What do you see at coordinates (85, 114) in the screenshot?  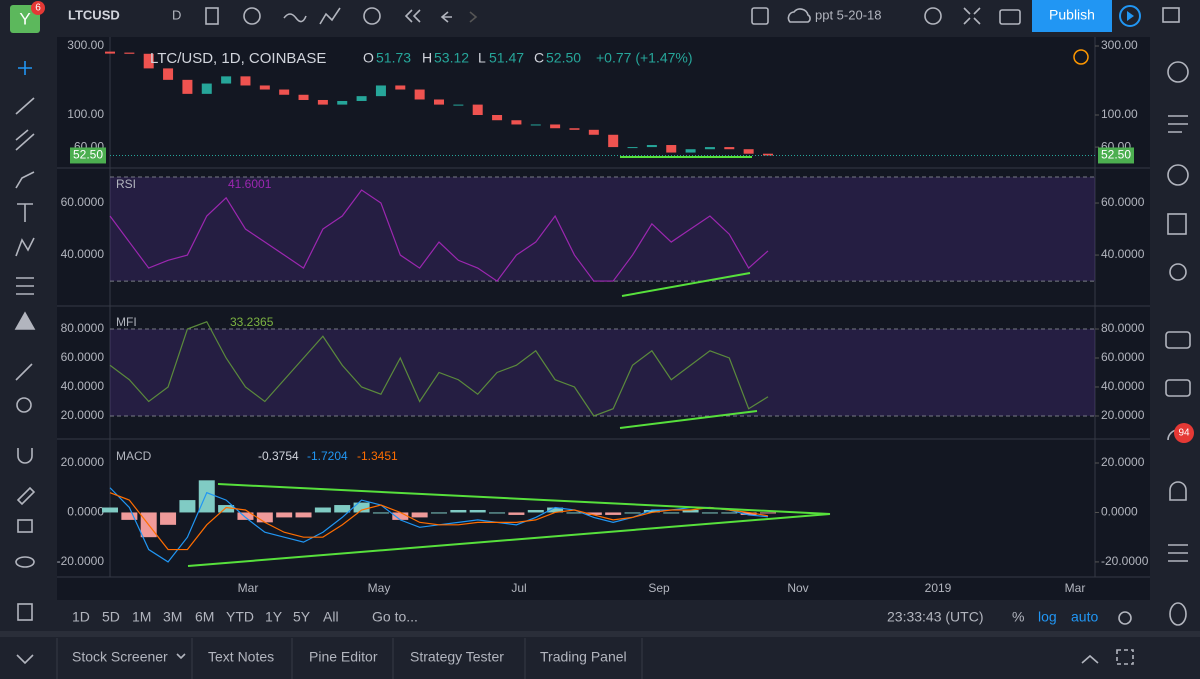 I see `y-tick-label: 100.00` at bounding box center [85, 114].